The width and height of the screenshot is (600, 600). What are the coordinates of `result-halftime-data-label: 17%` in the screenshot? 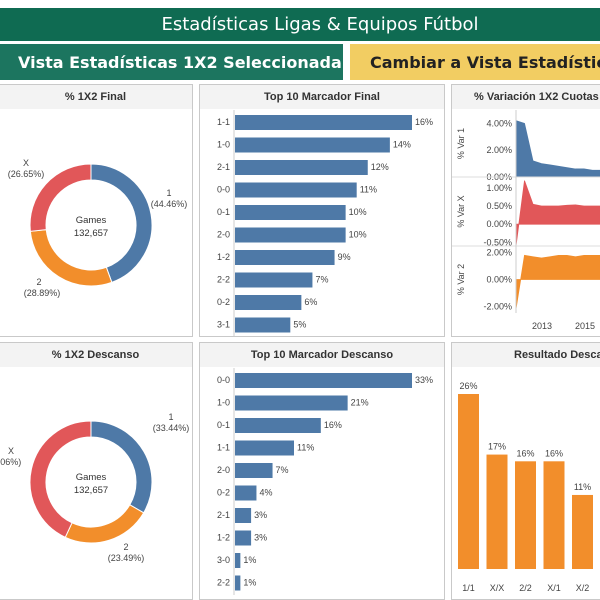 It's located at (497, 447).